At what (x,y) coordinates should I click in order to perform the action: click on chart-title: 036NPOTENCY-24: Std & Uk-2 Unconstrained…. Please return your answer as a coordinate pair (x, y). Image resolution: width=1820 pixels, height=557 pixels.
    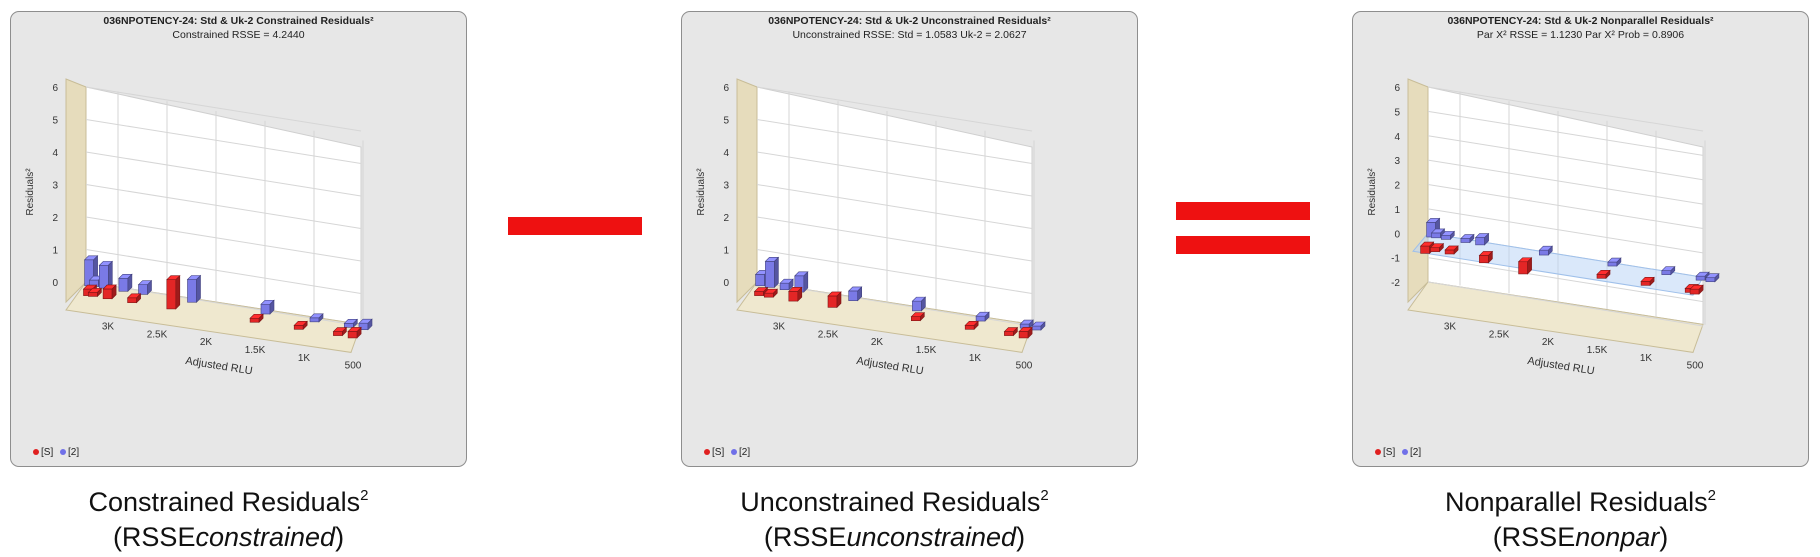
    Looking at the image, I should click on (909, 21).